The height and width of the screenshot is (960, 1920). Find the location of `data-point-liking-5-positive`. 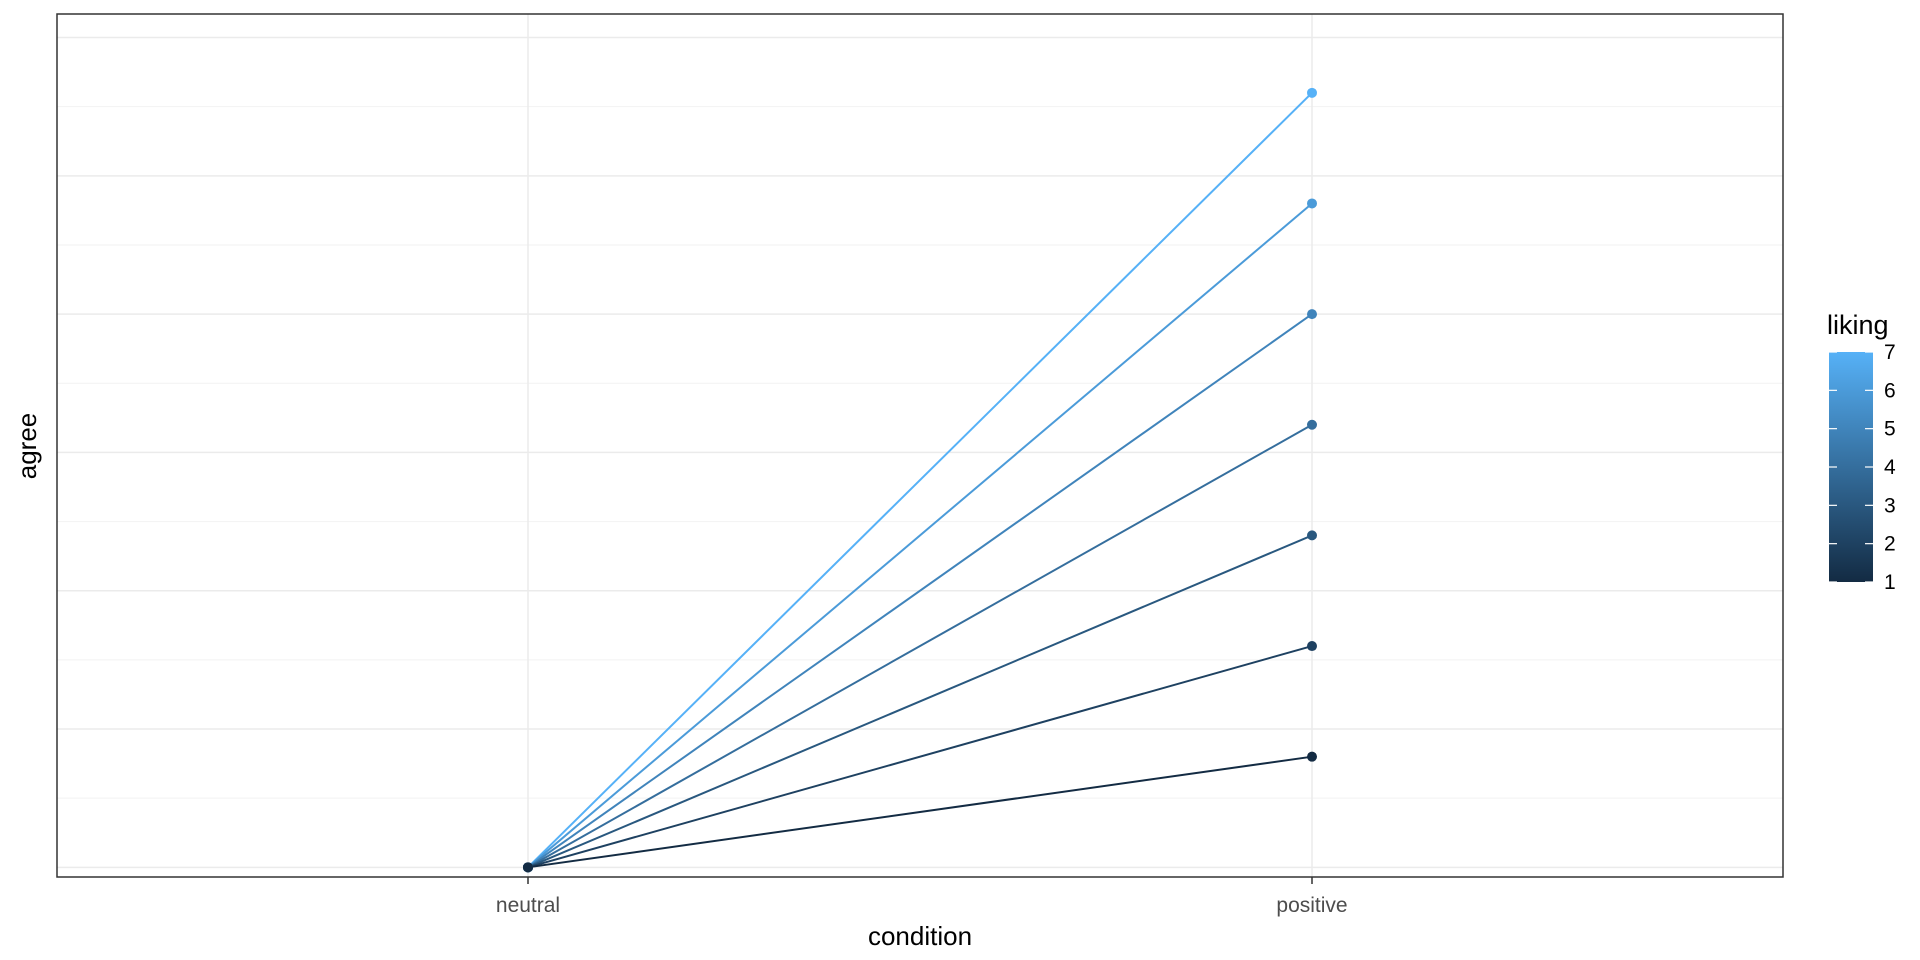

data-point-liking-5-positive is located at coordinates (1312, 314).